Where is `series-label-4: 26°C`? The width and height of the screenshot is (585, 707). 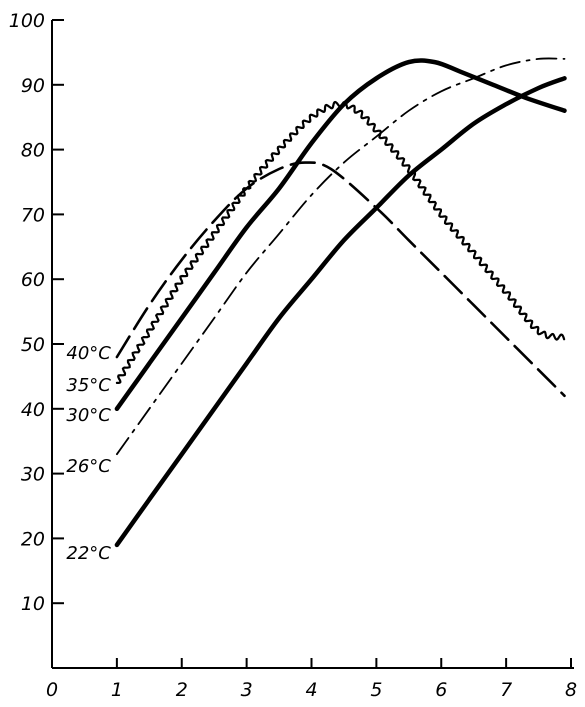 series-label-4: 26°C is located at coordinates (88, 466).